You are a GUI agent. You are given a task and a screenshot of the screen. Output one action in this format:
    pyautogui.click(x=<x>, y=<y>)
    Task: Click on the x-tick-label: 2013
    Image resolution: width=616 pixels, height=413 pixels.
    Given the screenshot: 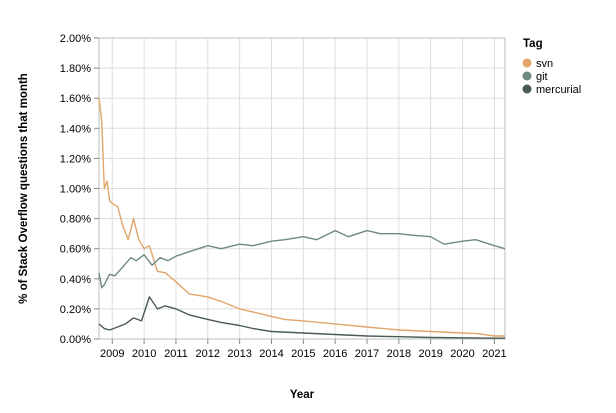 What is the action you would take?
    pyautogui.click(x=239, y=354)
    